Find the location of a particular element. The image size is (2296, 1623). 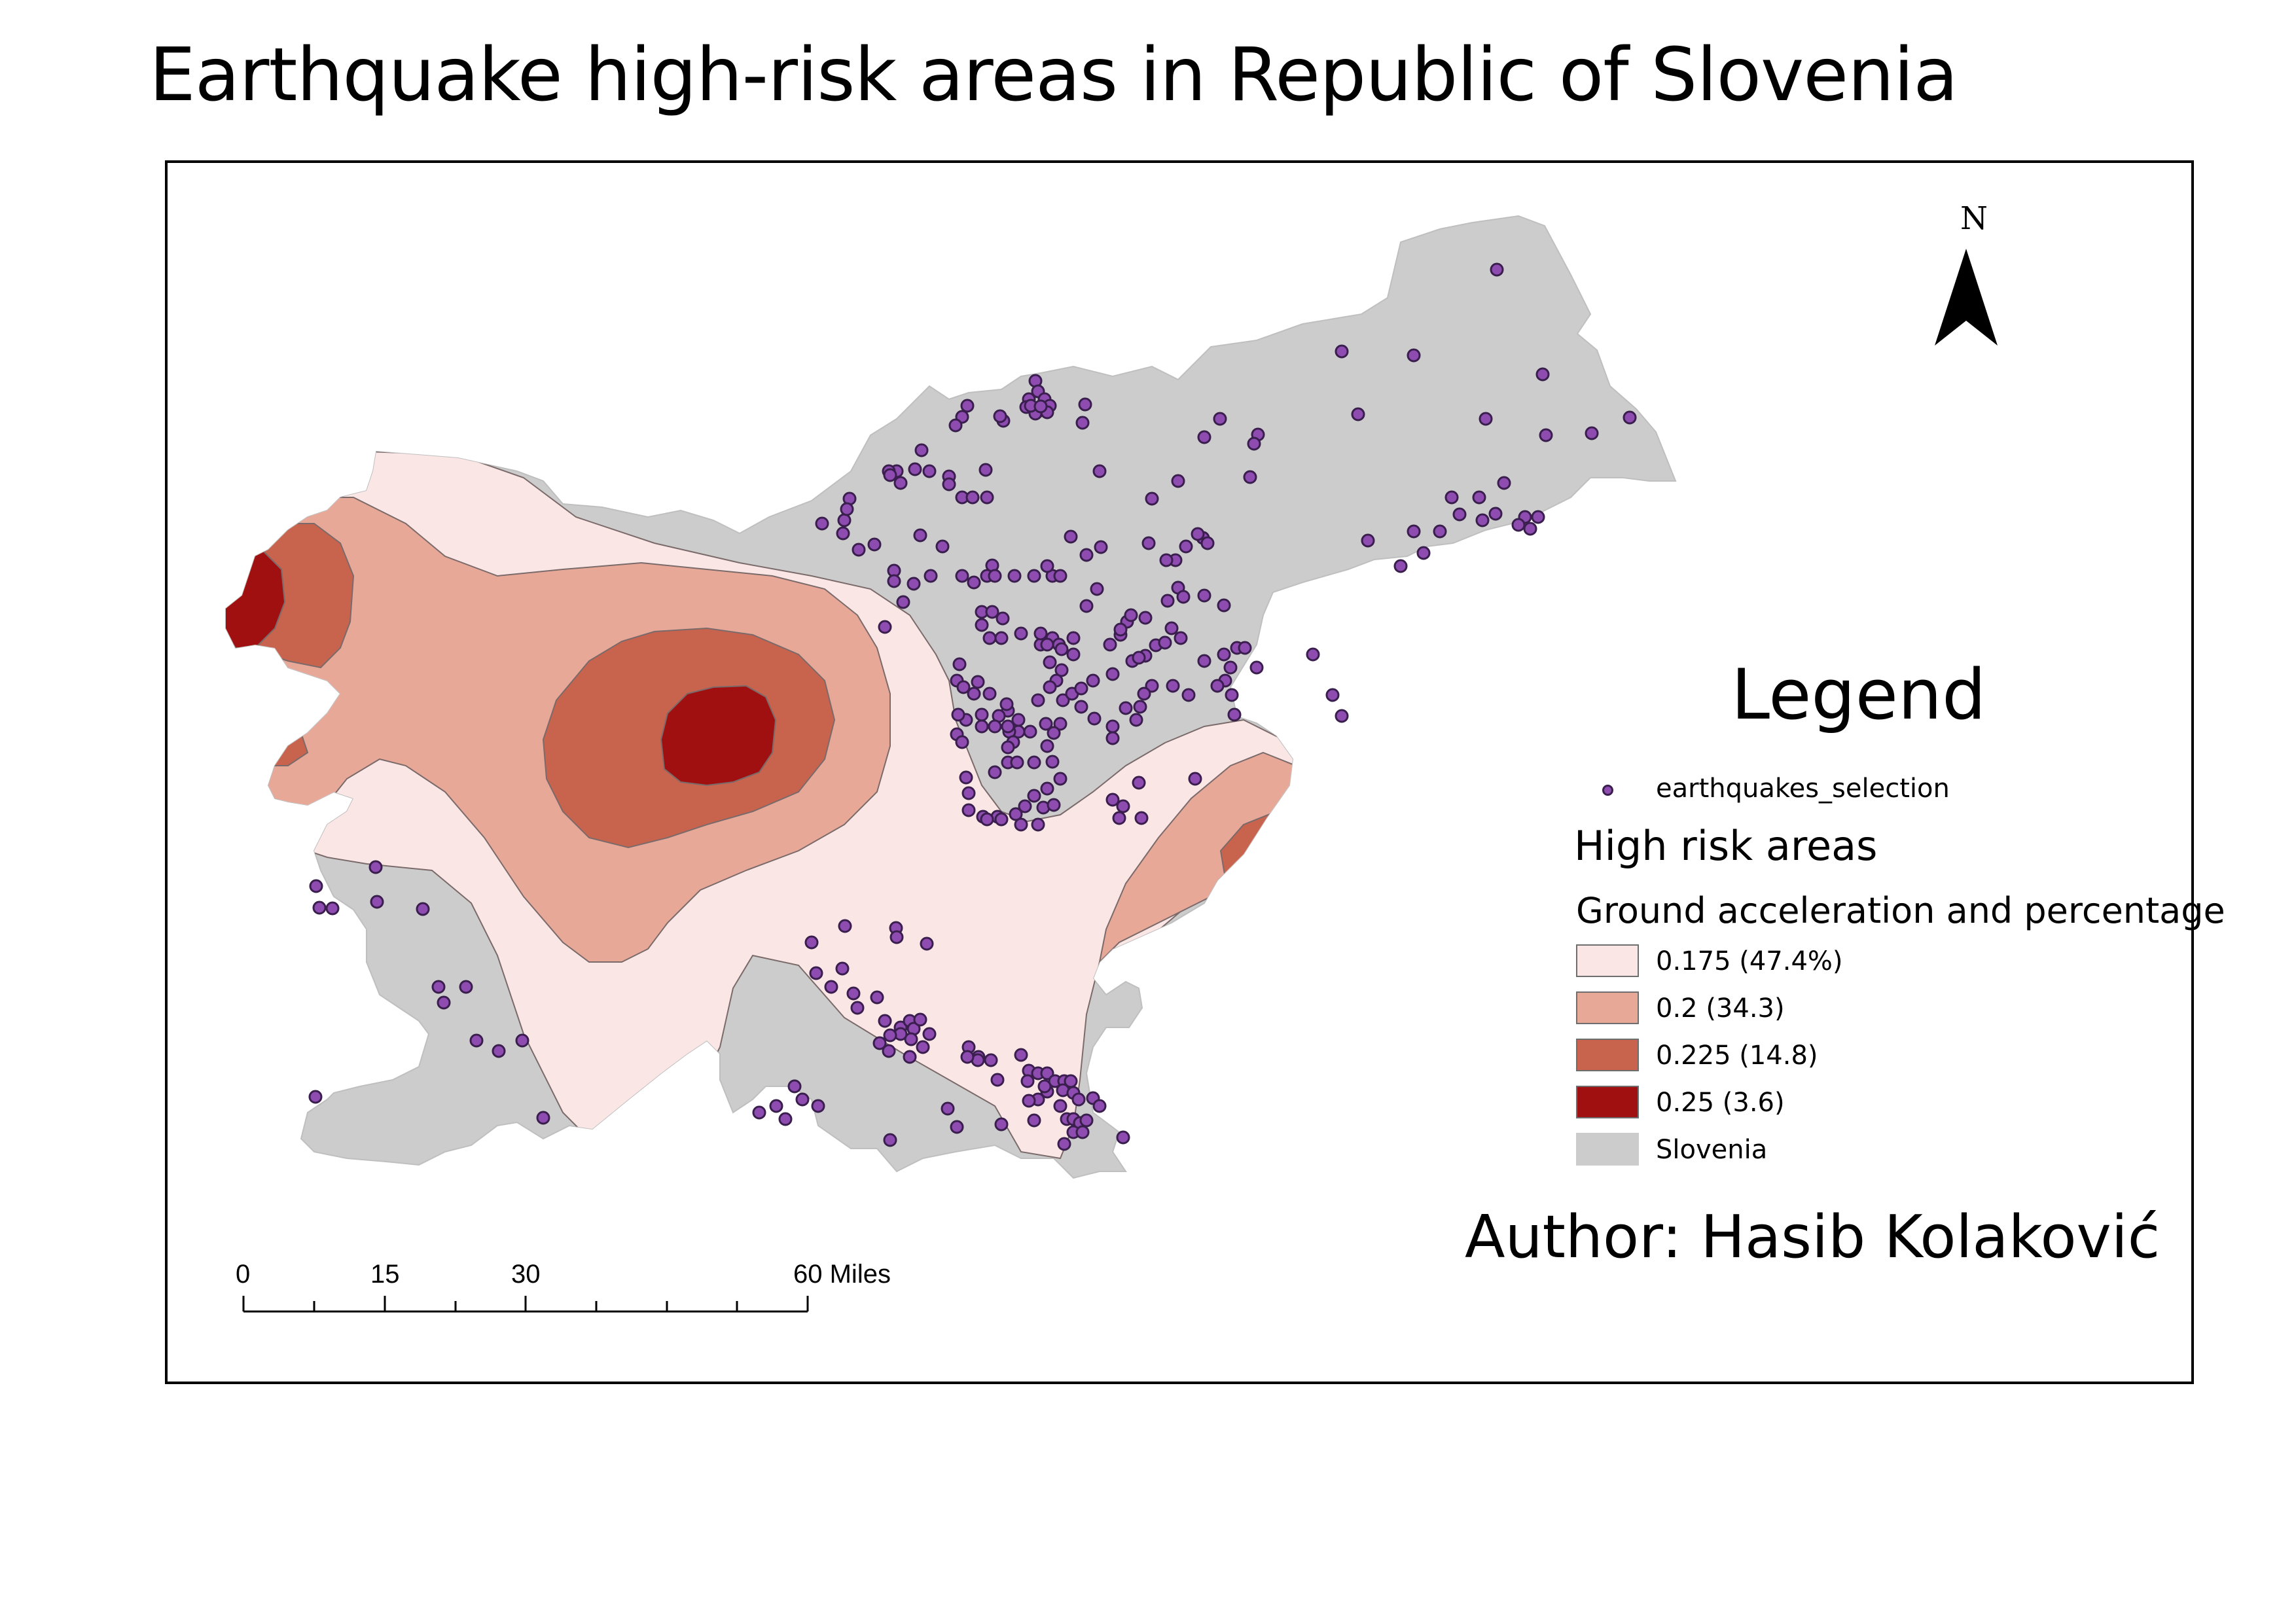

legend-class-label-025: 0.25 (3.6) is located at coordinates (1720, 1103).